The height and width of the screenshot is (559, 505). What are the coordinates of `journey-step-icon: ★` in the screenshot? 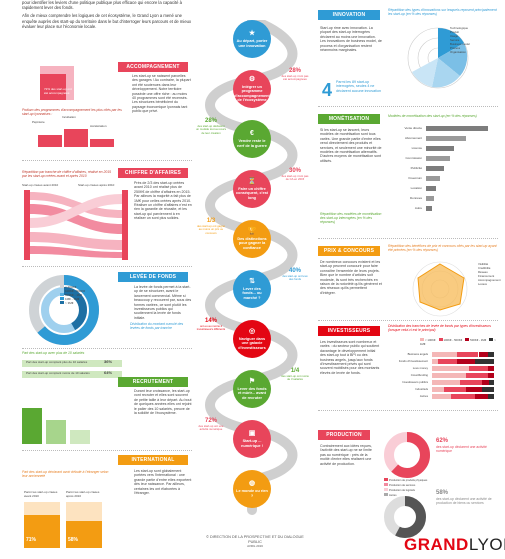 It's located at (252, 34).